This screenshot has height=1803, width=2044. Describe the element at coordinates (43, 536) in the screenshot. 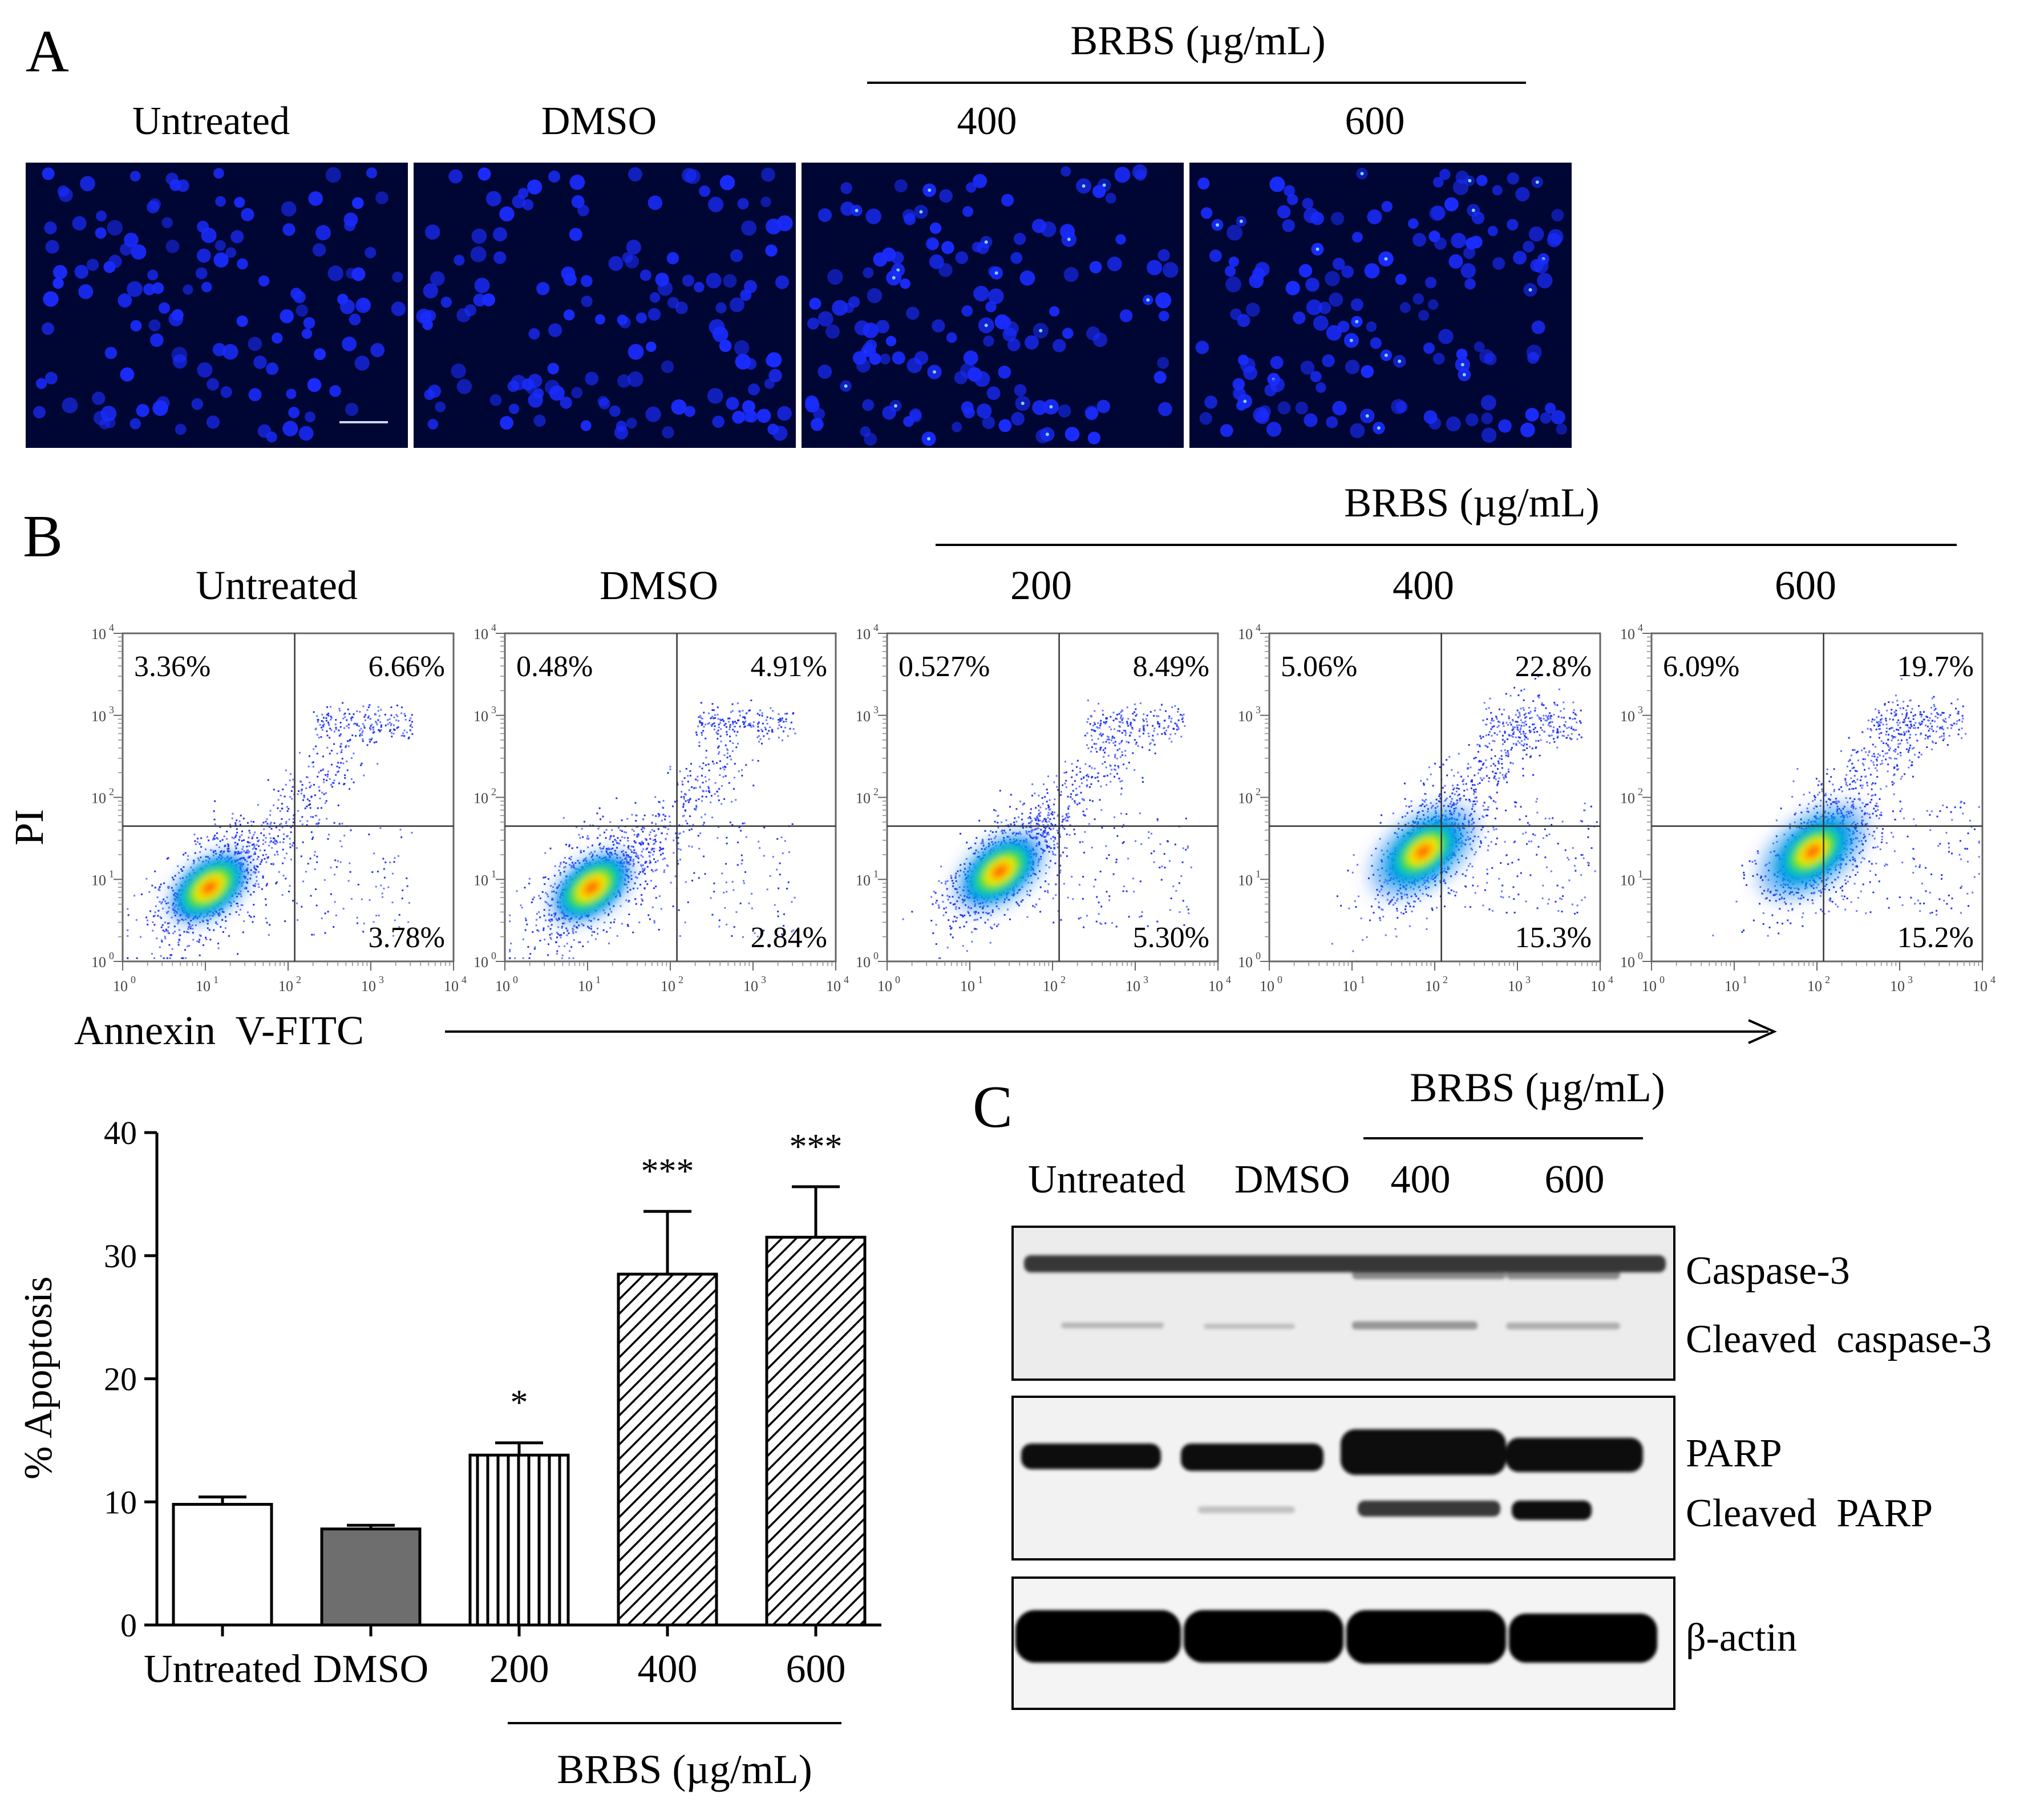

I see `panel-b-letter: B` at that location.